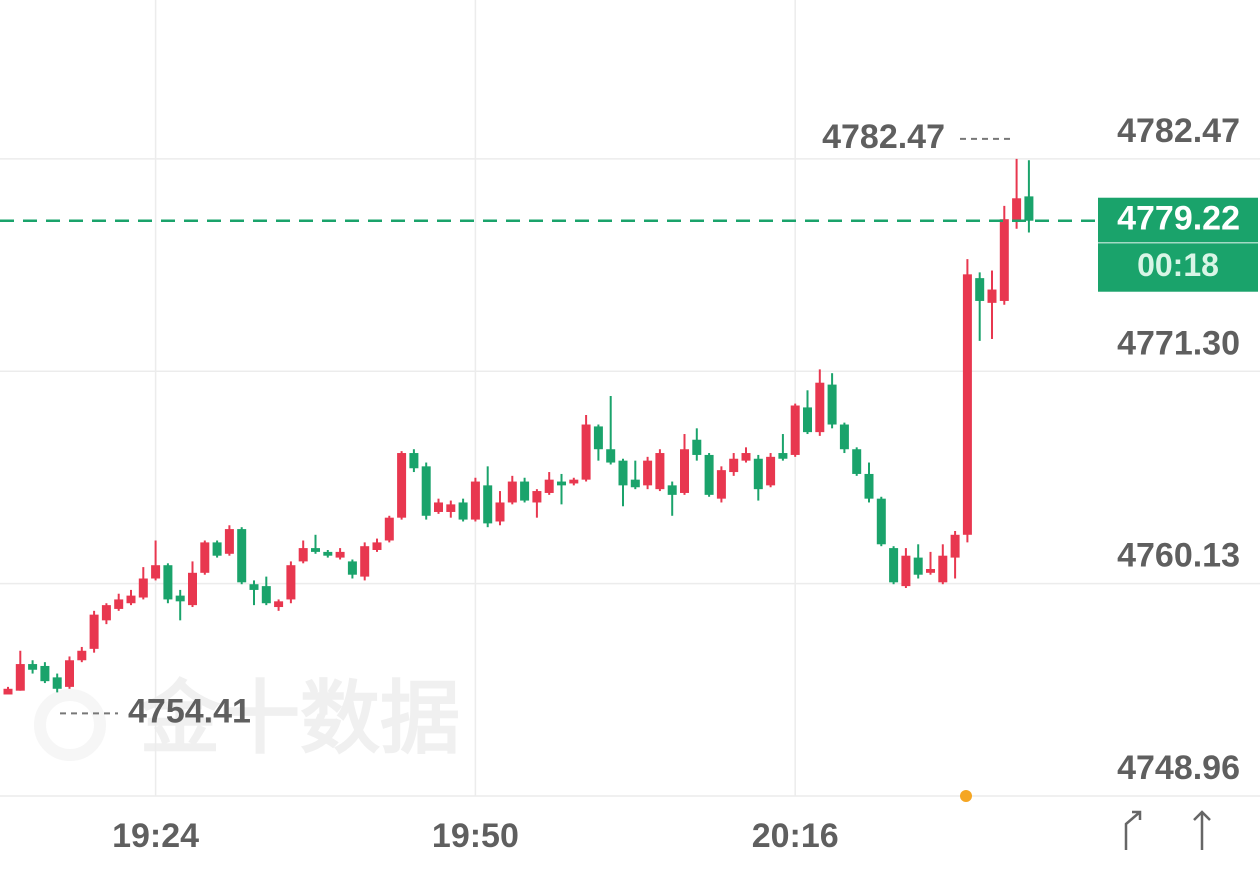 This screenshot has width=1260, height=880. Describe the element at coordinates (1178, 219) in the screenshot. I see `last-price-label: 4779.22` at that location.